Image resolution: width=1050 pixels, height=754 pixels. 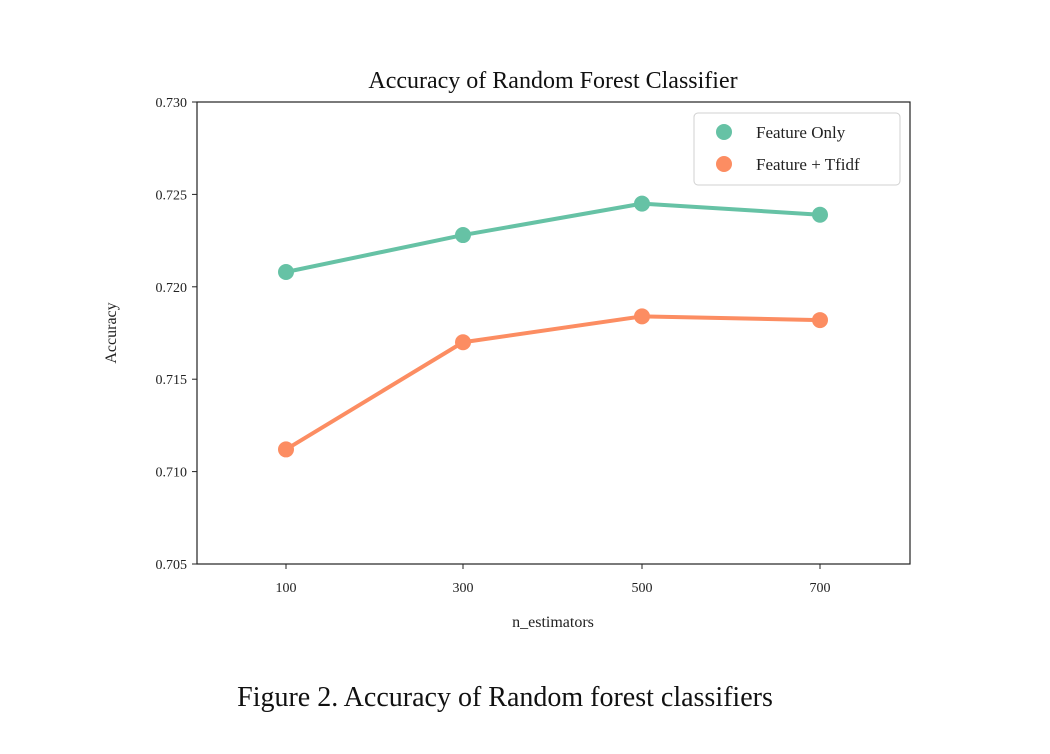 What do you see at coordinates (172, 288) in the screenshot?
I see `y-tick-label: 0.720` at bounding box center [172, 288].